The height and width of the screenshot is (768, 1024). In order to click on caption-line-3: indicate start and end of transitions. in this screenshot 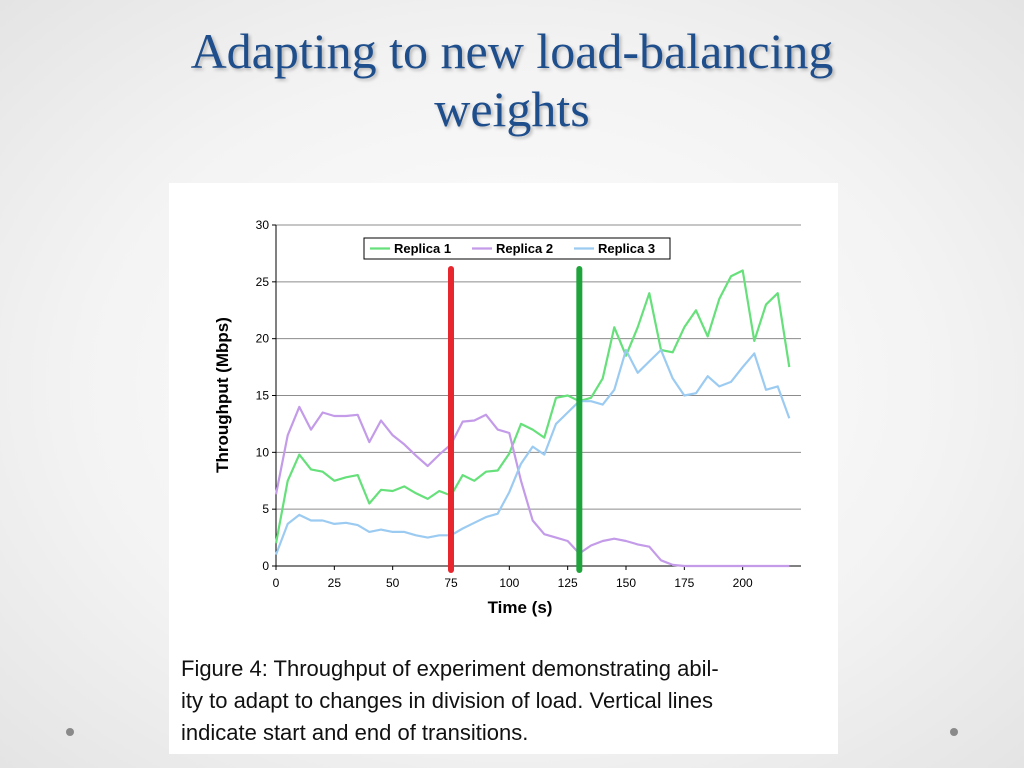, I will do `click(355, 732)`.